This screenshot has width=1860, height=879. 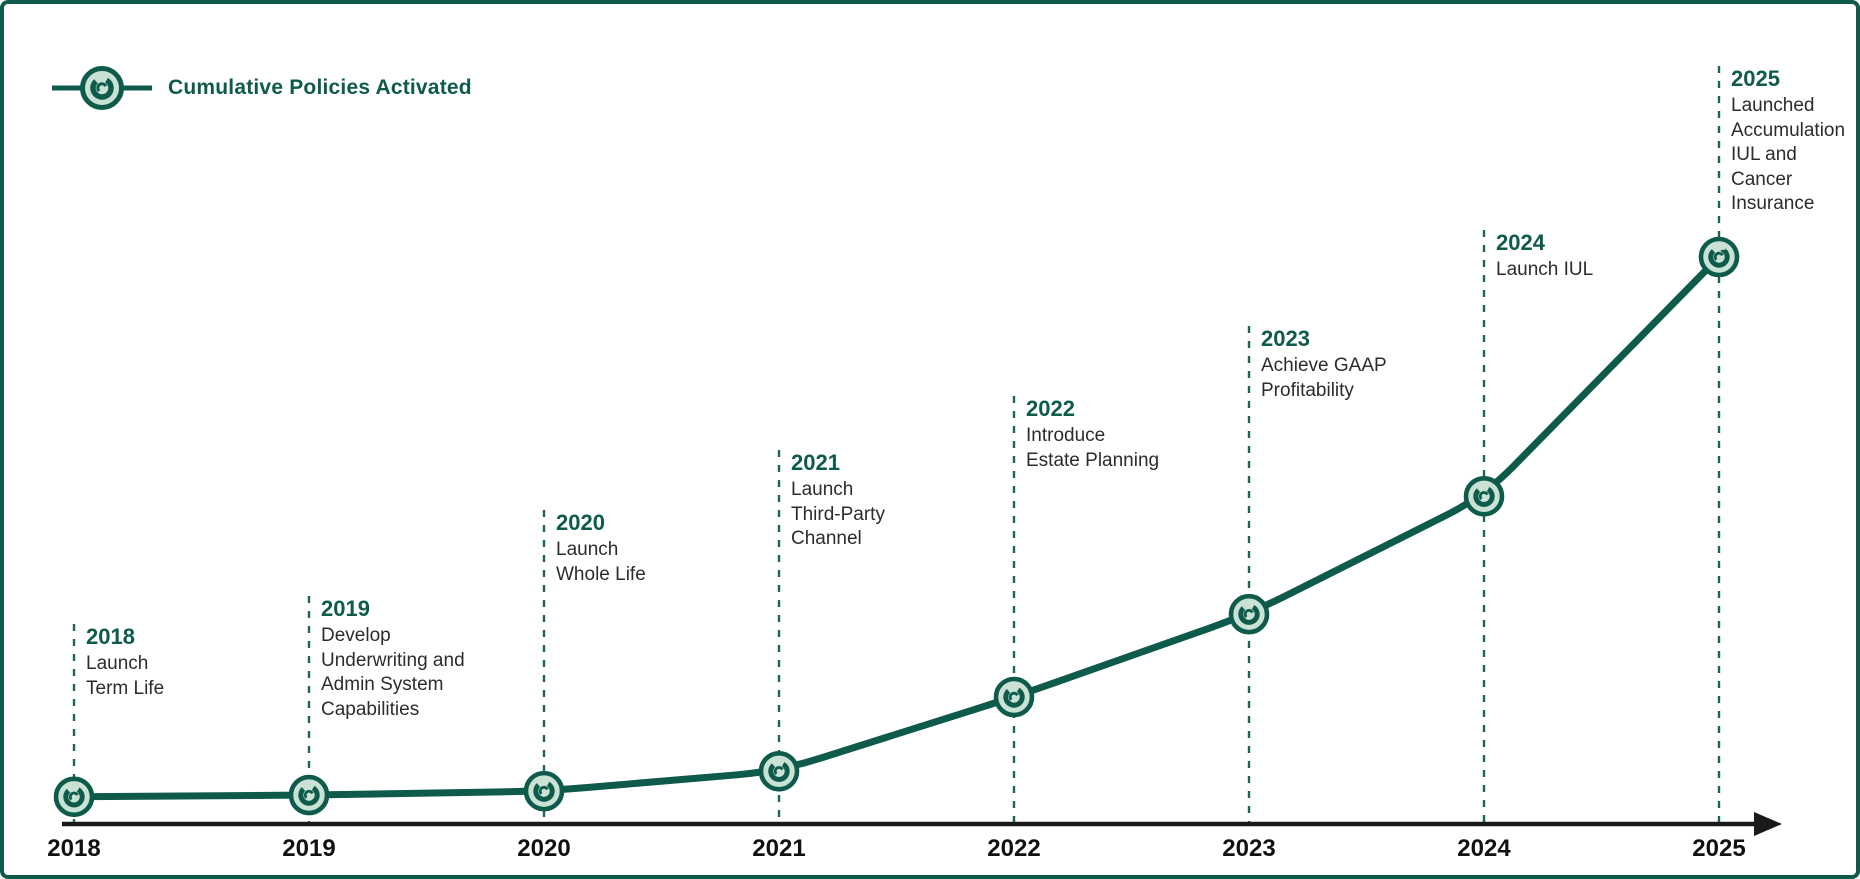 I want to click on milestone-year: 2022, so click(x=1050, y=408).